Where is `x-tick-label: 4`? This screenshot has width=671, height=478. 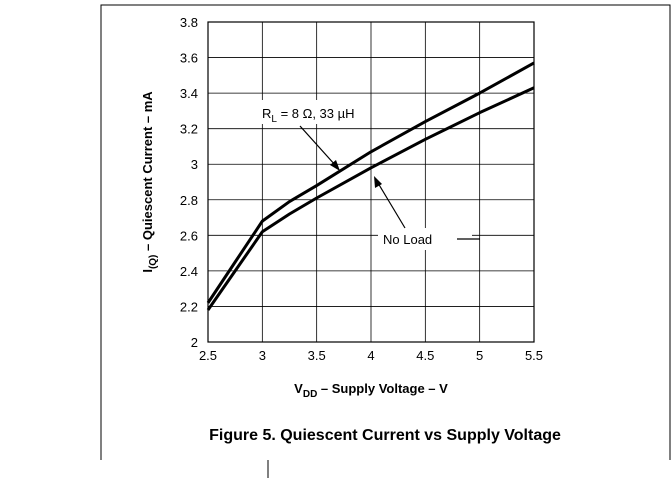 x-tick-label: 4 is located at coordinates (370, 355).